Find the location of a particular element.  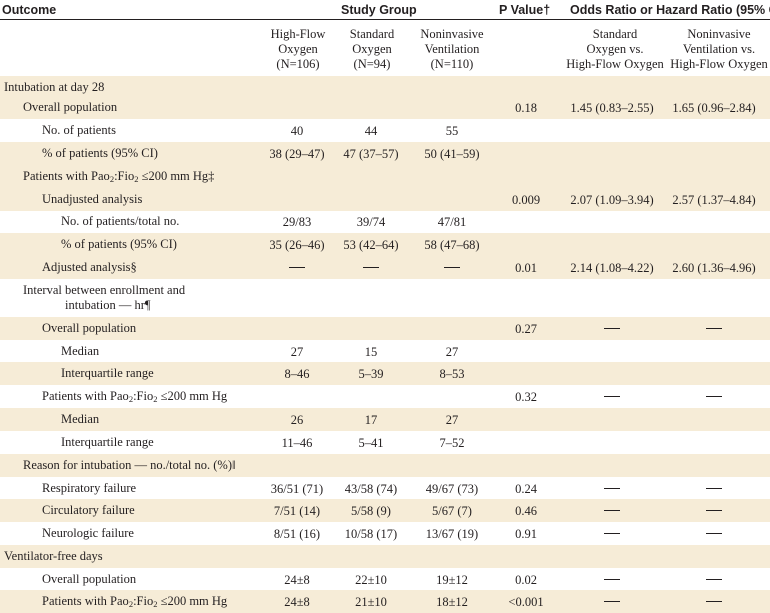

outcome-header: Outcome is located at coordinates (29, 10).